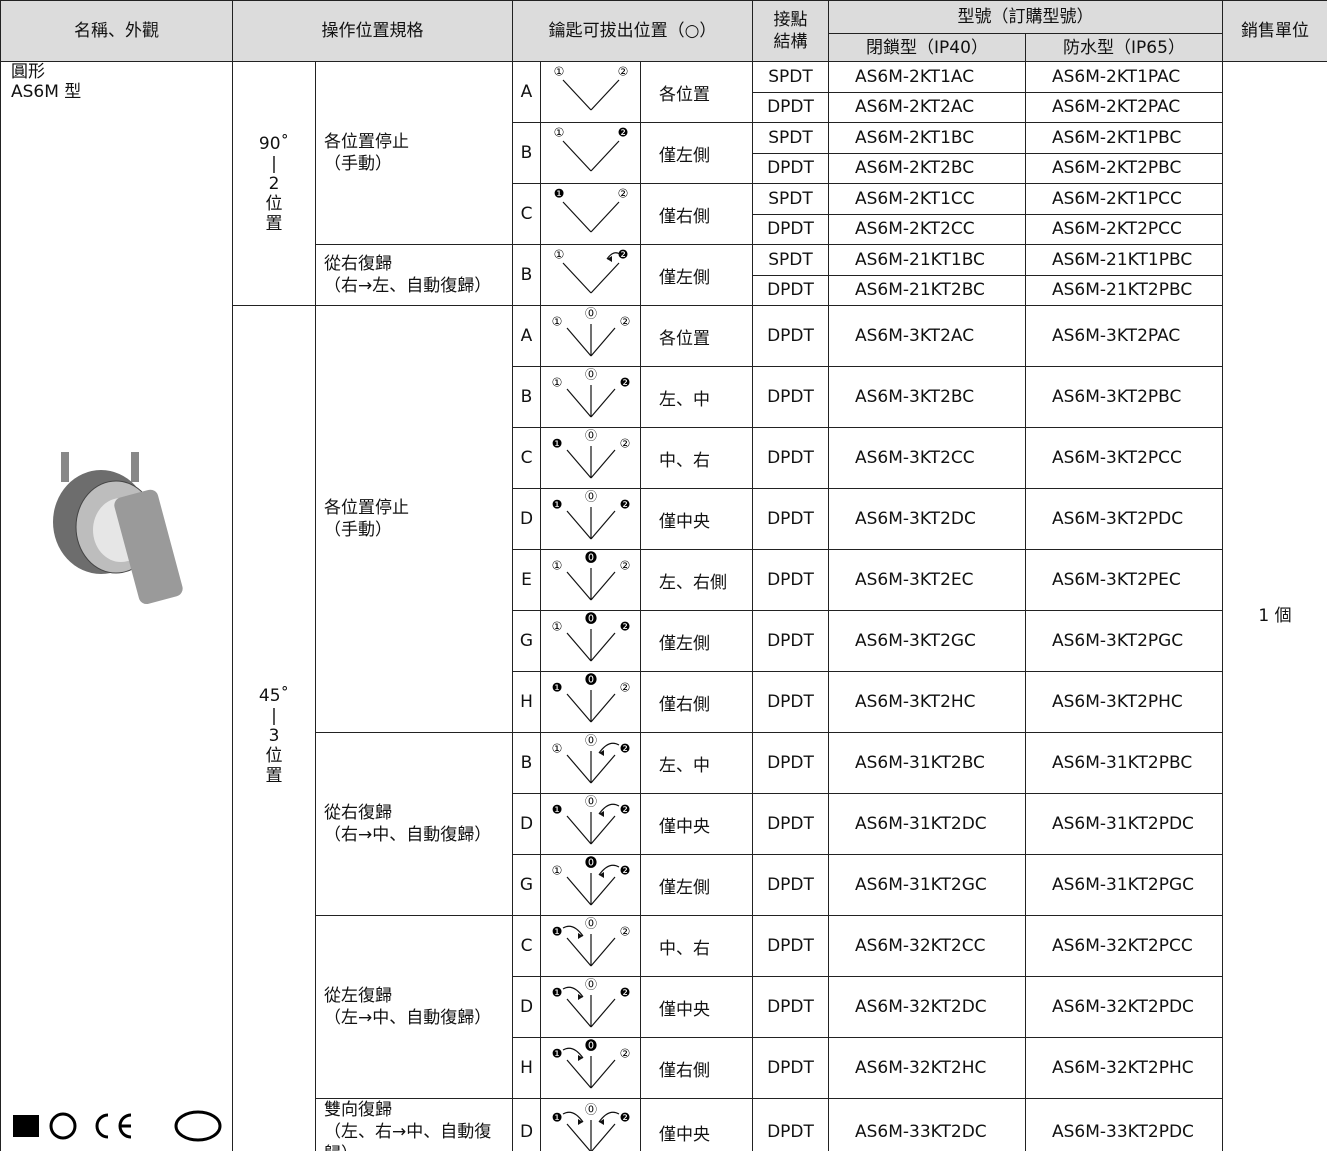  Describe the element at coordinates (1124, 702) in the screenshot. I see `model-waterproof: AS6M-3KT2PHC` at that location.